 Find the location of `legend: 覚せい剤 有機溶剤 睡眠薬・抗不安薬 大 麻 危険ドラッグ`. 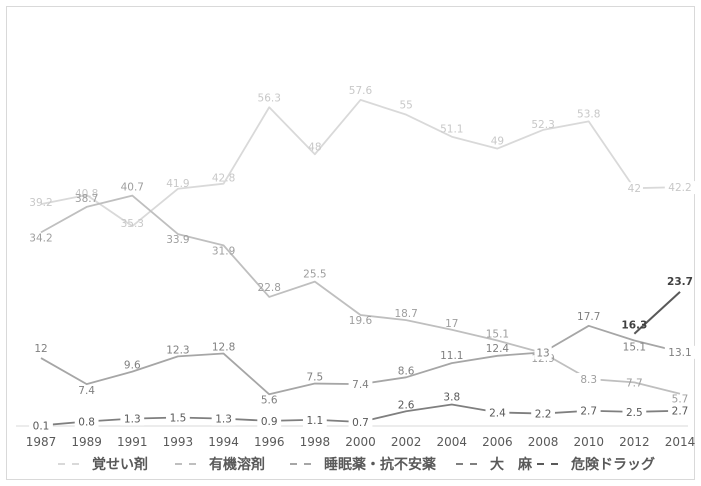

legend: 覚せい剤 有機溶剤 睡眠薬・抗不安薬 大 麻 危険ドラッグ is located at coordinates (356, 464).